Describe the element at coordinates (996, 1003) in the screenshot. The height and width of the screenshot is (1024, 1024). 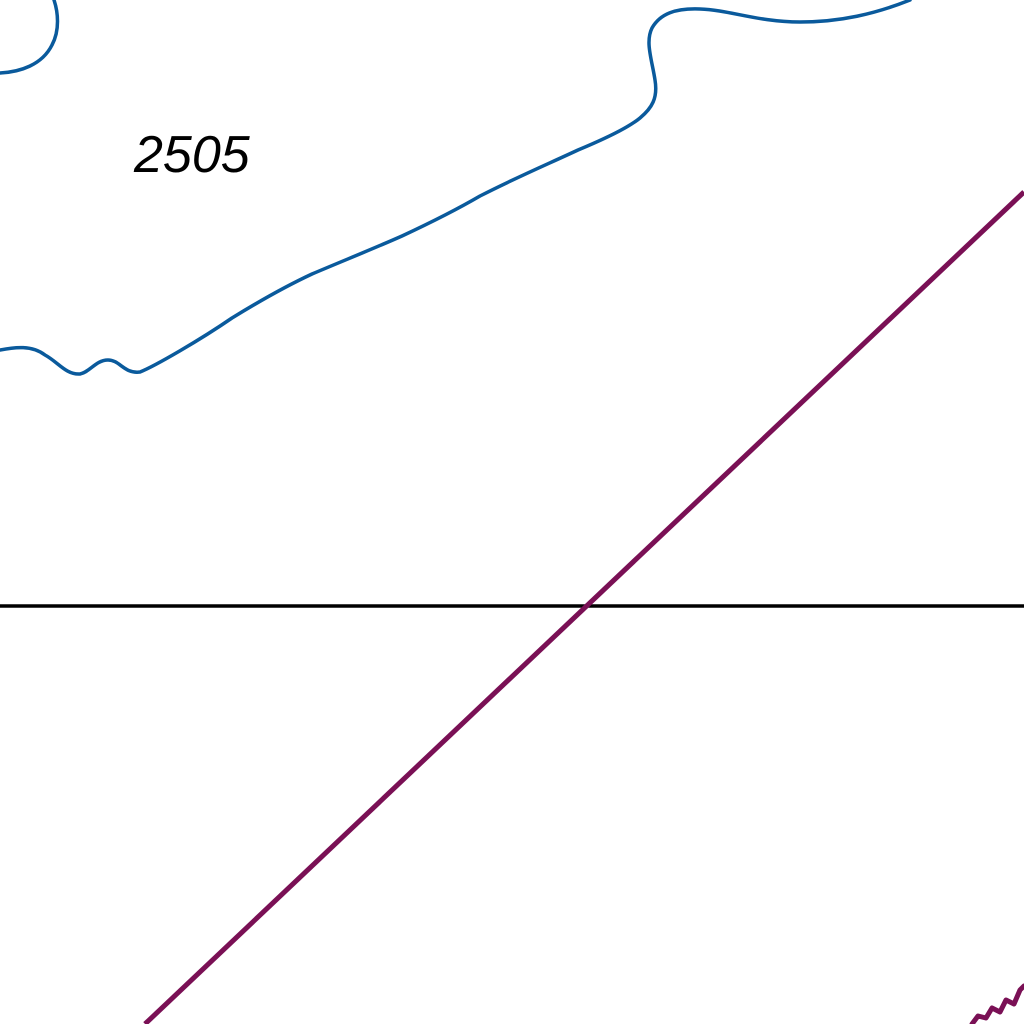
I see `boundary-line-fragment` at that location.